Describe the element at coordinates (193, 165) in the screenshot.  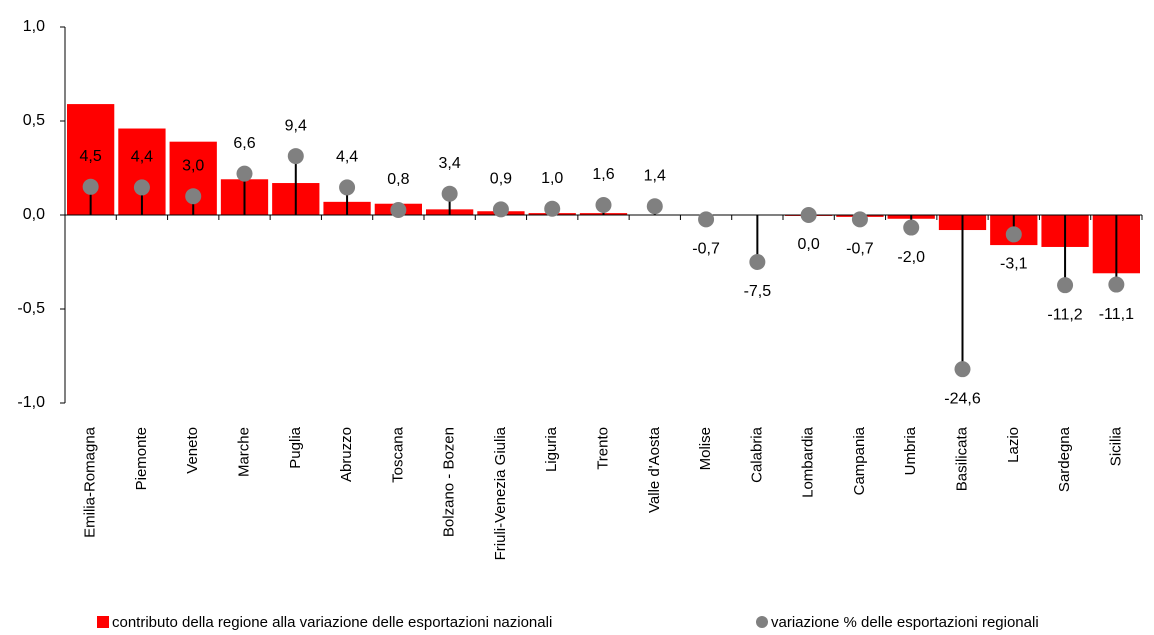
I see `data-label: 3,0` at that location.